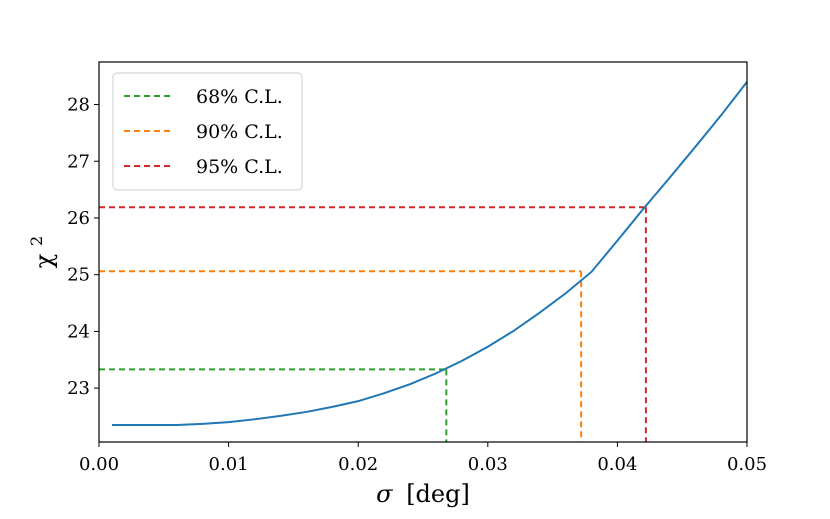  I want to click on y-tick-label: 27, so click(78, 161).